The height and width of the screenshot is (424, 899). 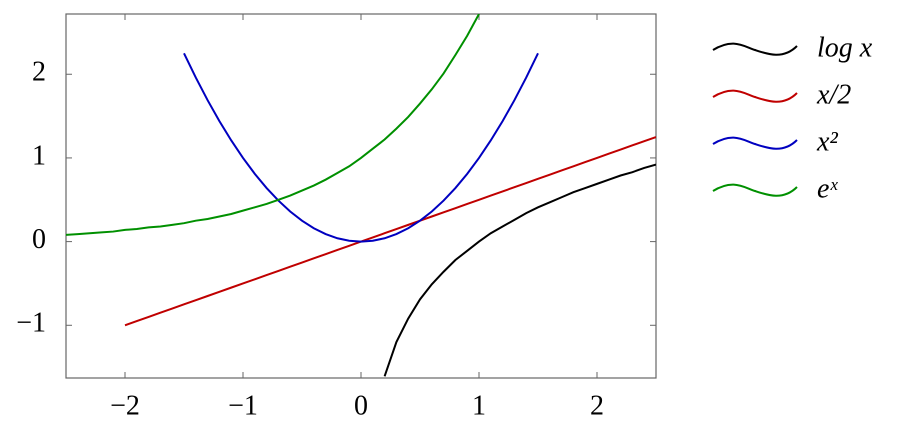 What do you see at coordinates (125, 405) in the screenshot?
I see `x-tick-label: −2` at bounding box center [125, 405].